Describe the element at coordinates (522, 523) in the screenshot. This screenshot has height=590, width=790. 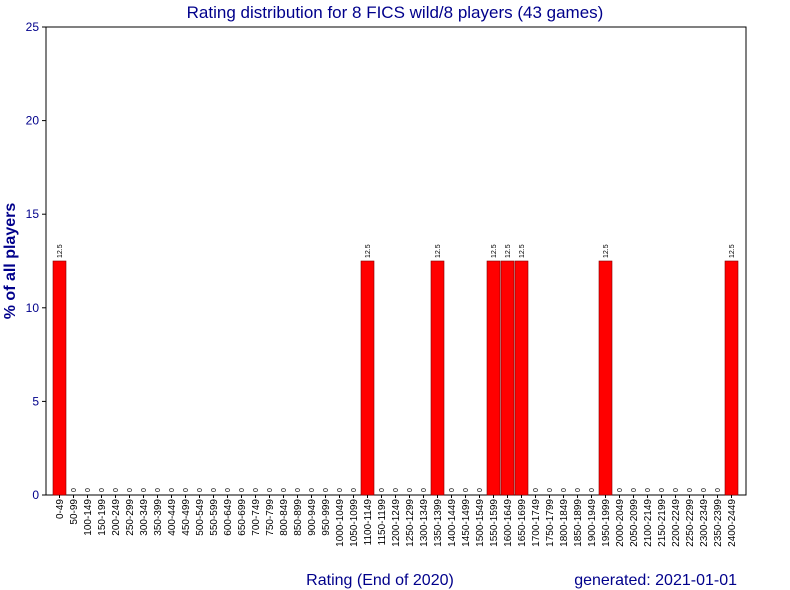
I see `x-tick-label: 1650-1699` at that location.